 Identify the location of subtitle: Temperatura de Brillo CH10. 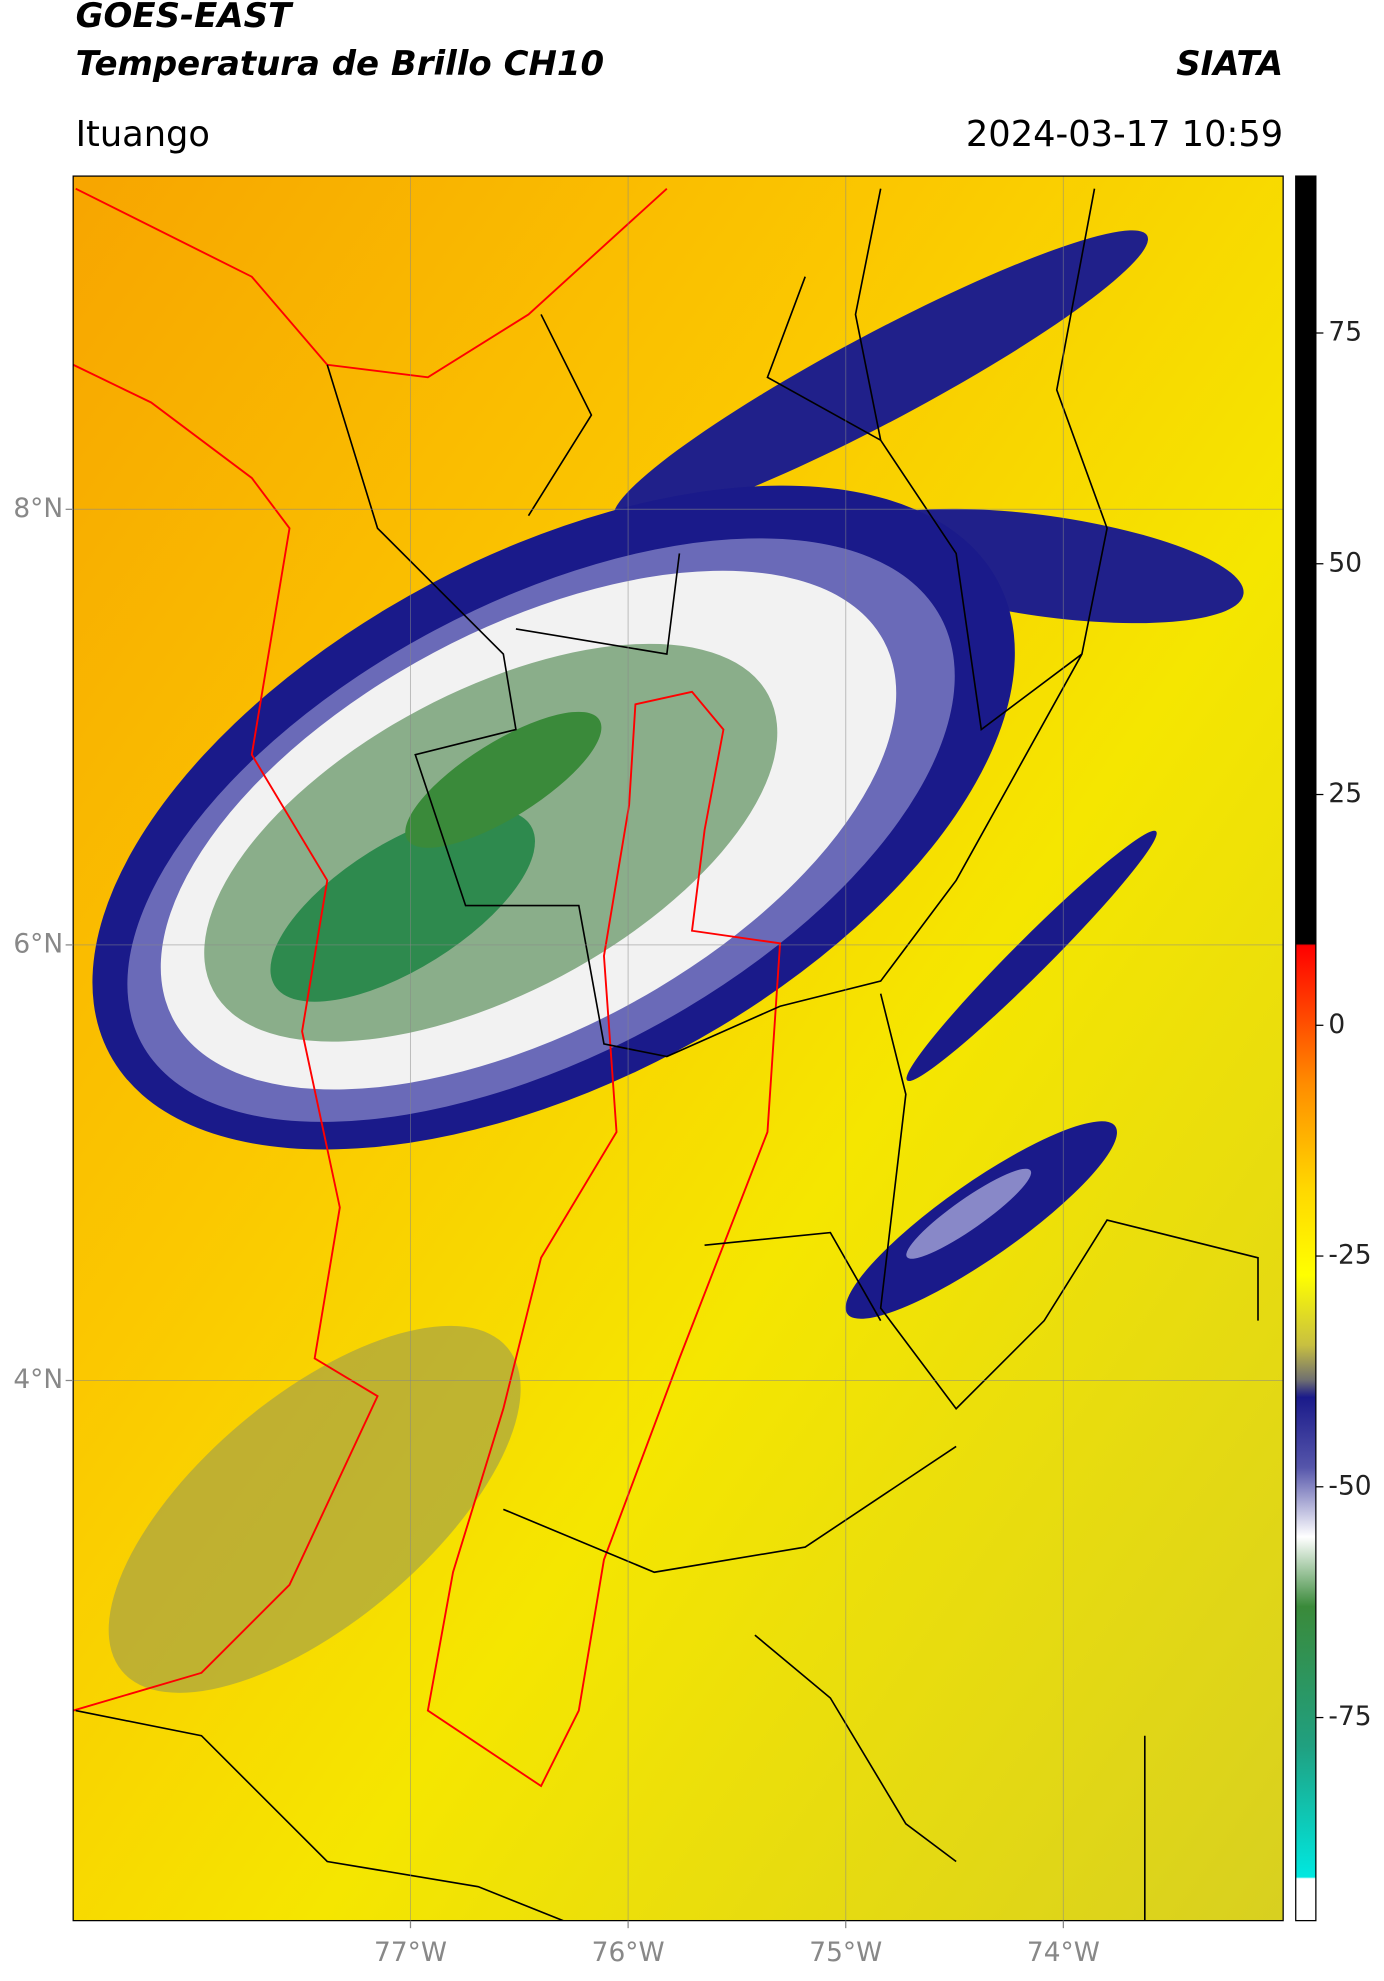
(340, 64).